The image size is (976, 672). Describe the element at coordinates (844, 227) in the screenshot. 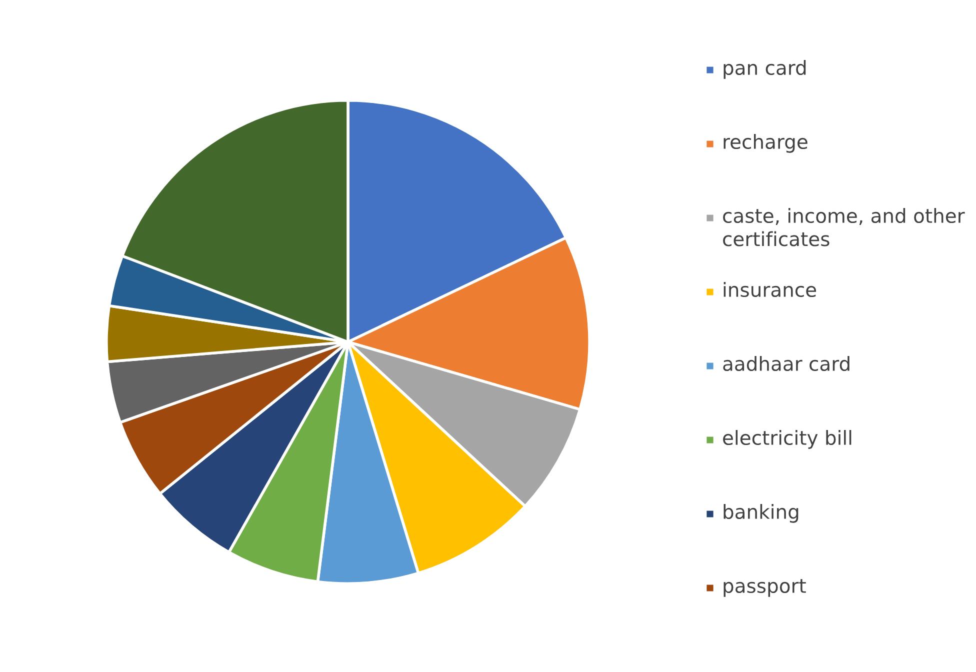

I see `legend-label: caste, income, and other certificates` at that location.